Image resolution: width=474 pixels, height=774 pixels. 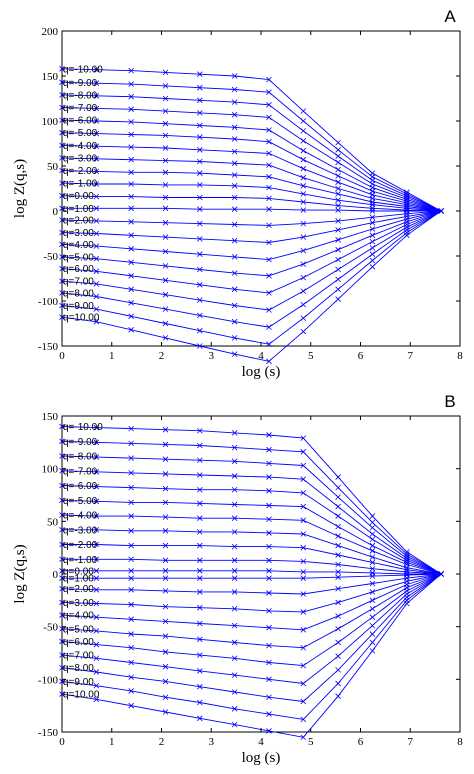 I want to click on series-label: q=1.00, so click(x=78, y=579).